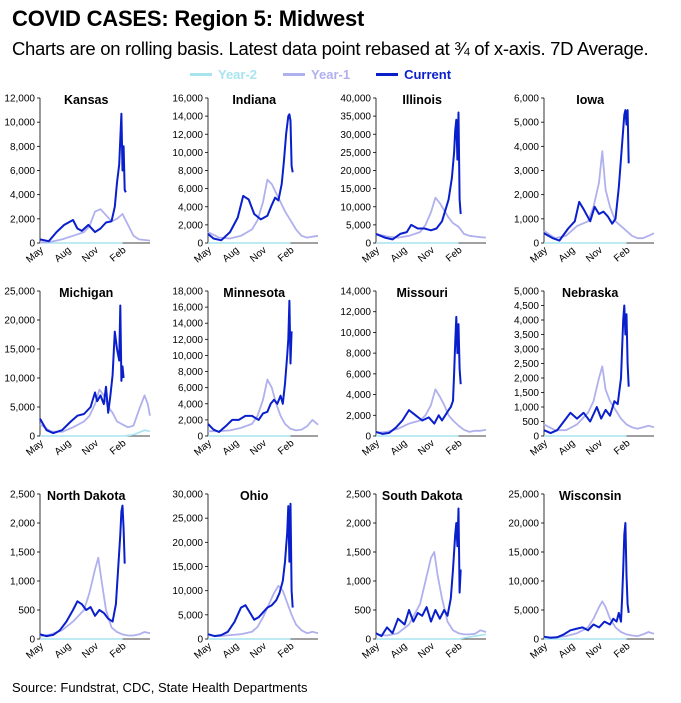  I want to click on chart-title: Minnesota, so click(254, 293).